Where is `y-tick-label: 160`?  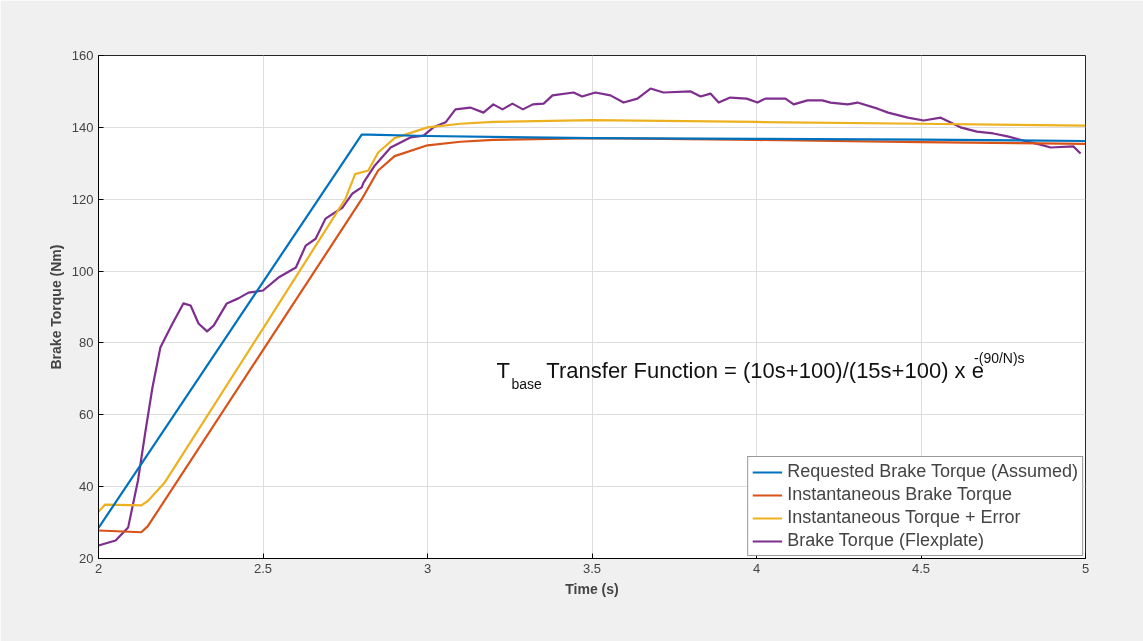
y-tick-label: 160 is located at coordinates (82, 55).